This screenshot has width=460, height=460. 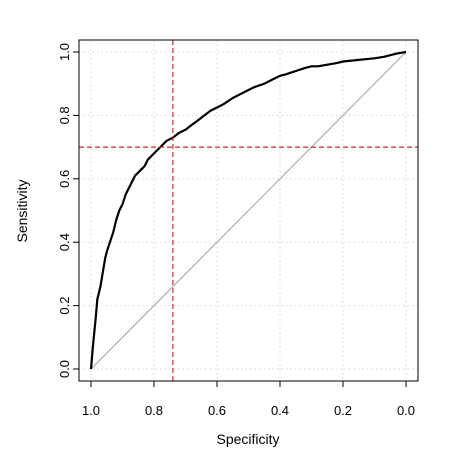 What do you see at coordinates (64, 52) in the screenshot?
I see `y-tick-label: 1.0` at bounding box center [64, 52].